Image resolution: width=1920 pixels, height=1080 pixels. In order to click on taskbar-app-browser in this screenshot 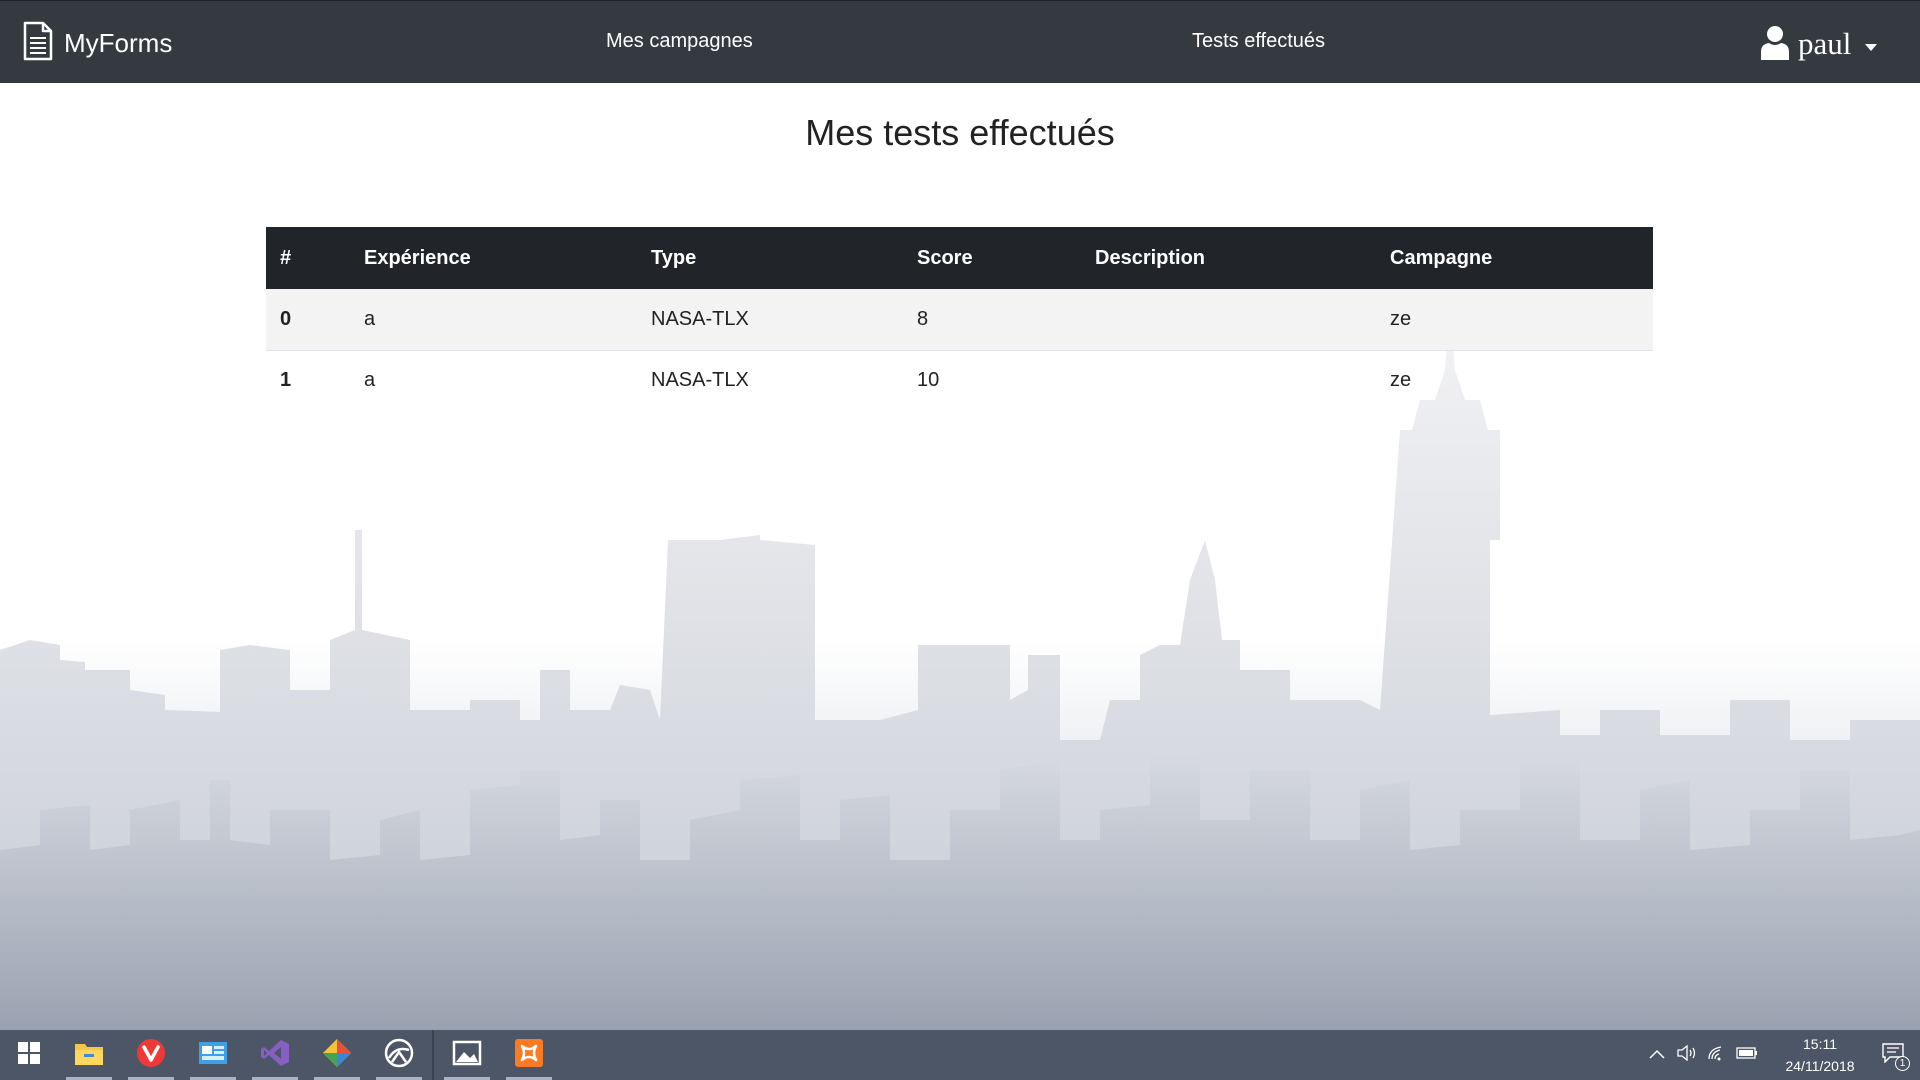, I will do `click(399, 1055)`.